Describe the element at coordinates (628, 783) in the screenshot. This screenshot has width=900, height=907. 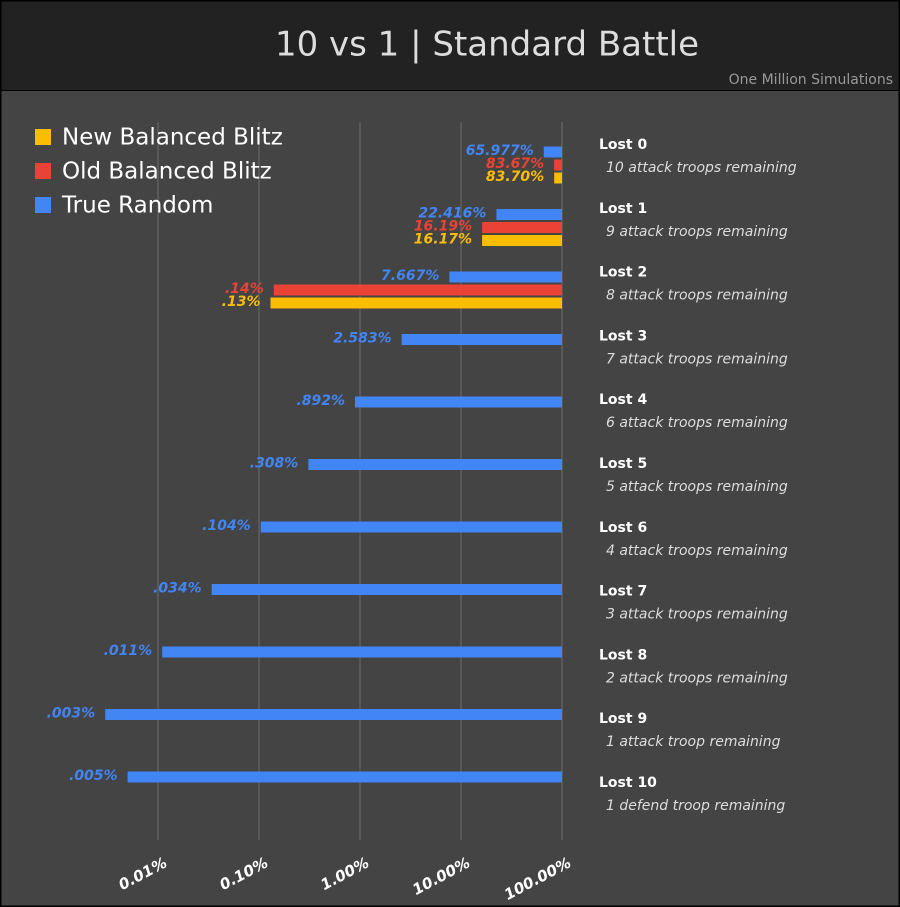
I see `category-label: Lost 10` at that location.